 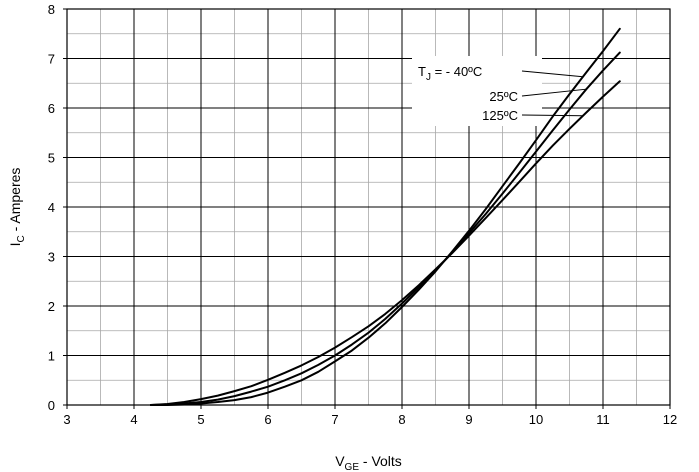 I want to click on x-tick-label: 6, so click(x=267, y=419).